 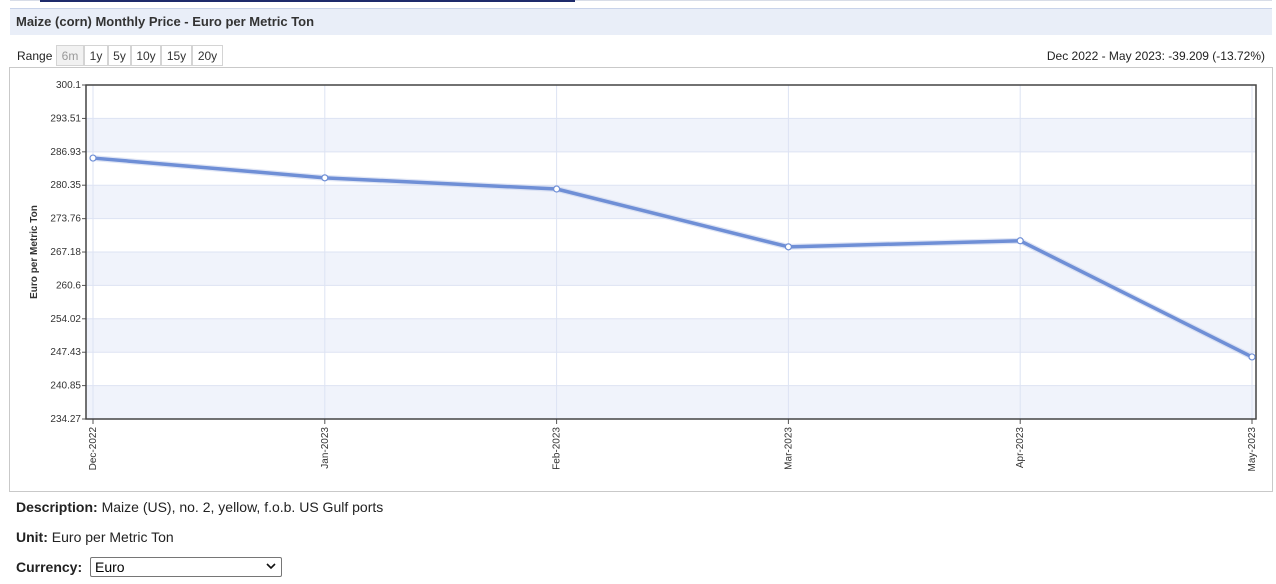 I want to click on y-tick-label: 234.27, so click(x=65, y=419).